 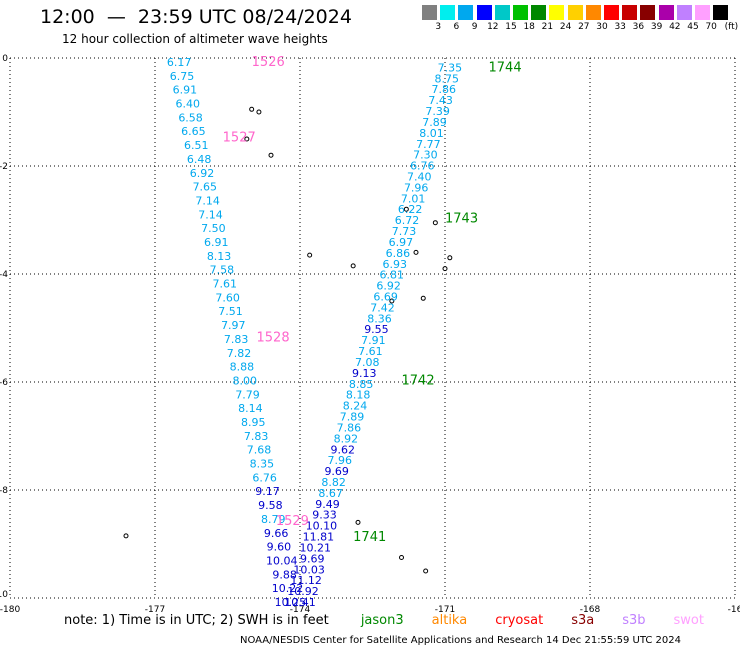 I want to click on mission-list: jason3 altika cryosat s3a s3b swot, so click(x=524, y=620).